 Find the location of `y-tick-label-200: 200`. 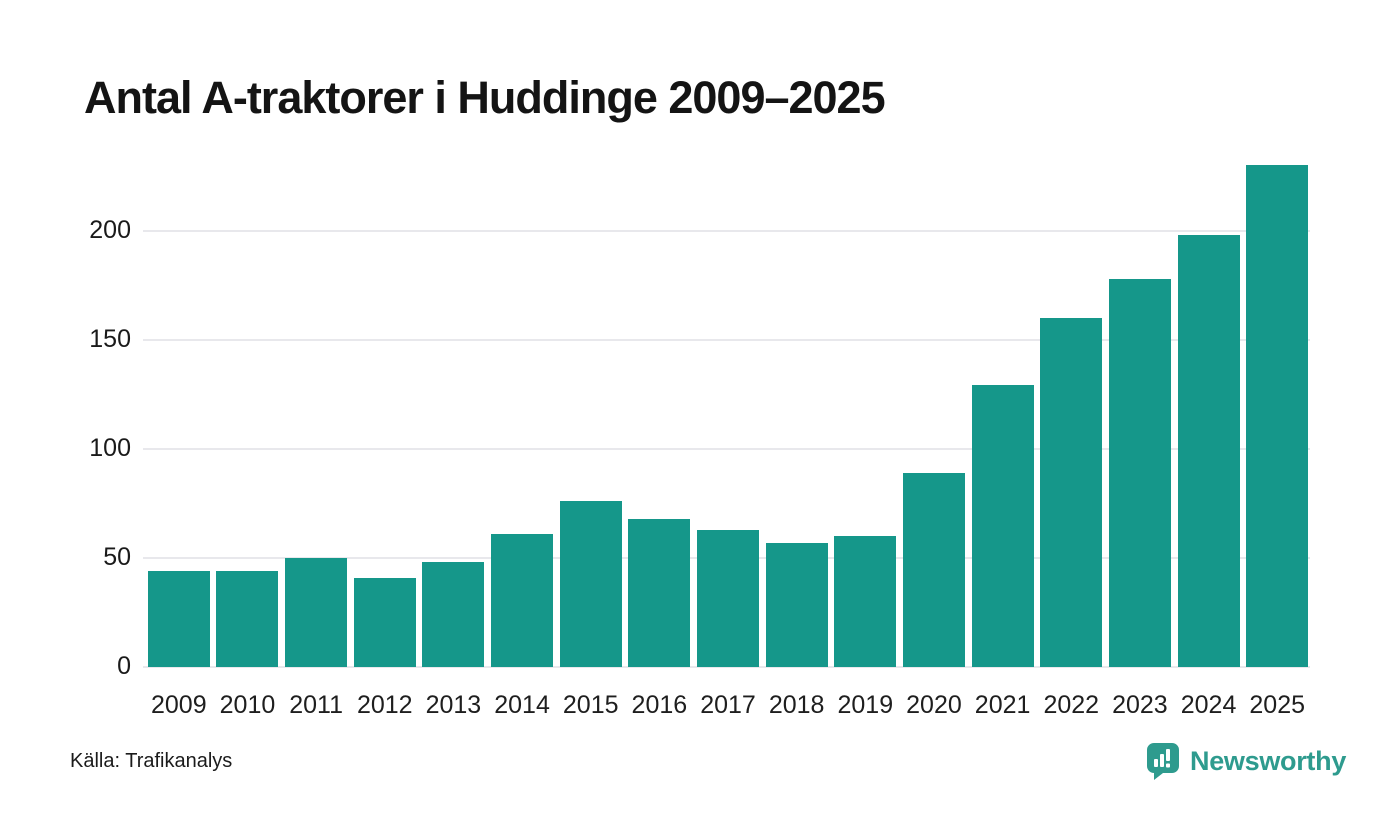

y-tick-label-200: 200 is located at coordinates (110, 229).